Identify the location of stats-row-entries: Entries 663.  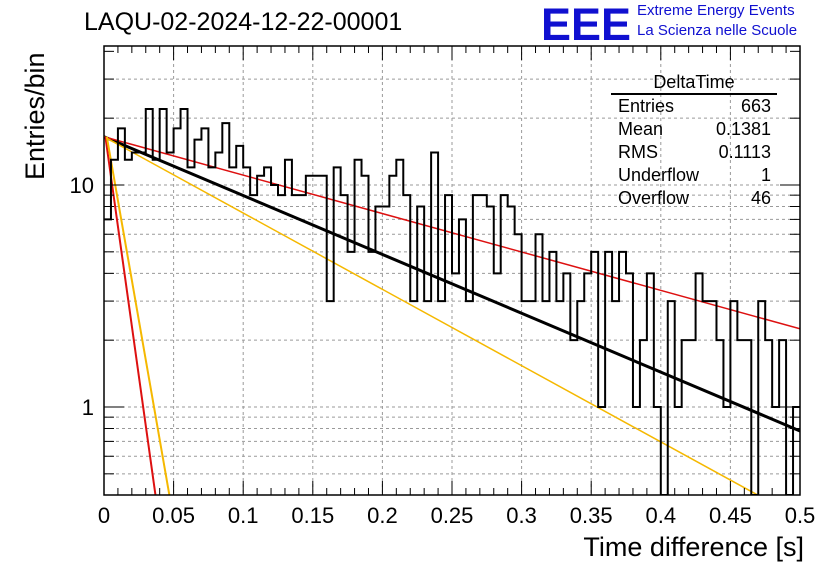
(694, 106).